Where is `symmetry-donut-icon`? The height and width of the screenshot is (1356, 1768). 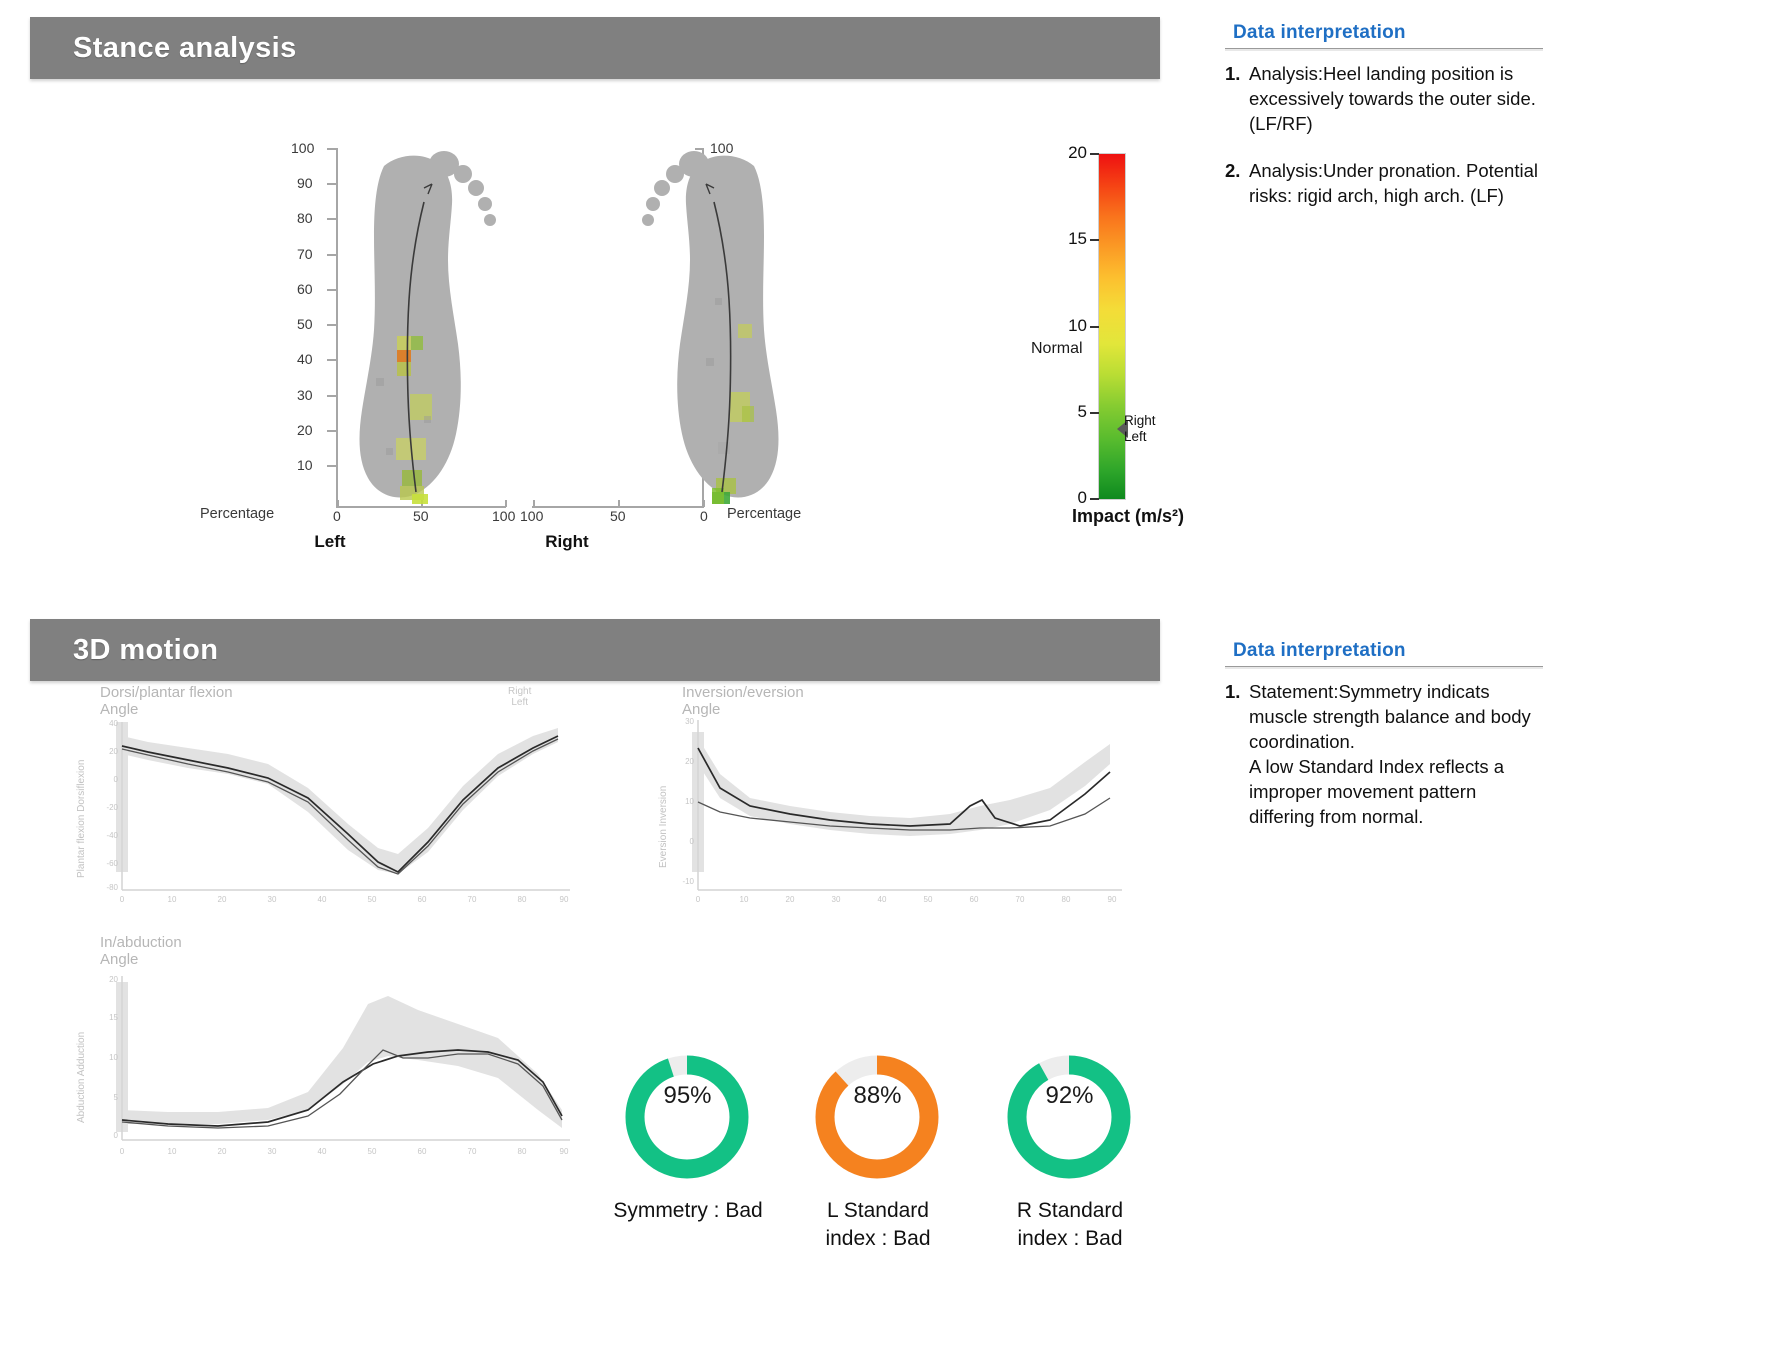
symmetry-donut-icon is located at coordinates (687, 1117).